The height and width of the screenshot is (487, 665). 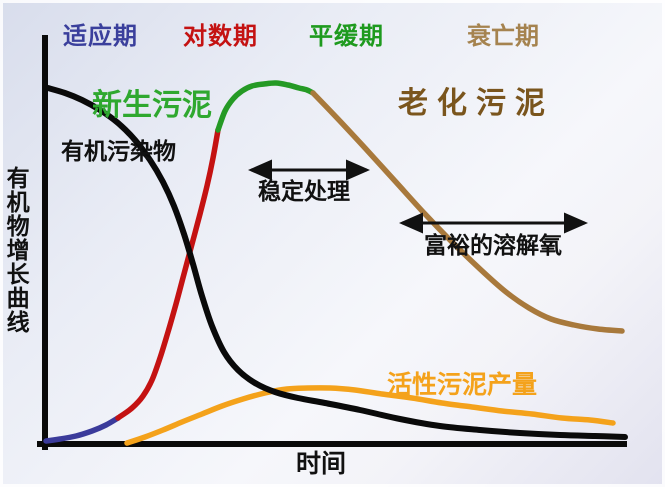 I want to click on phase-label-decline: 衰亡期, so click(x=503, y=36).